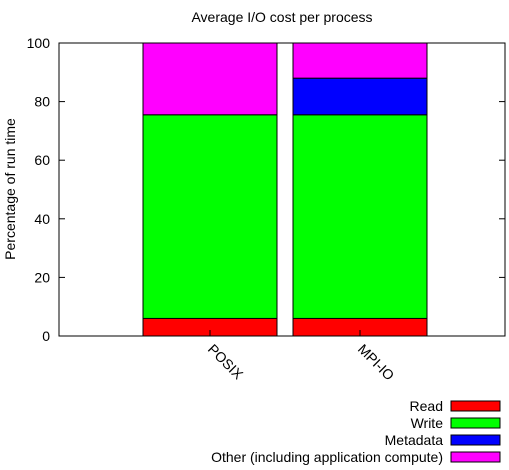 The width and height of the screenshot is (509, 470). I want to click on legend-swatch-read, so click(475, 406).